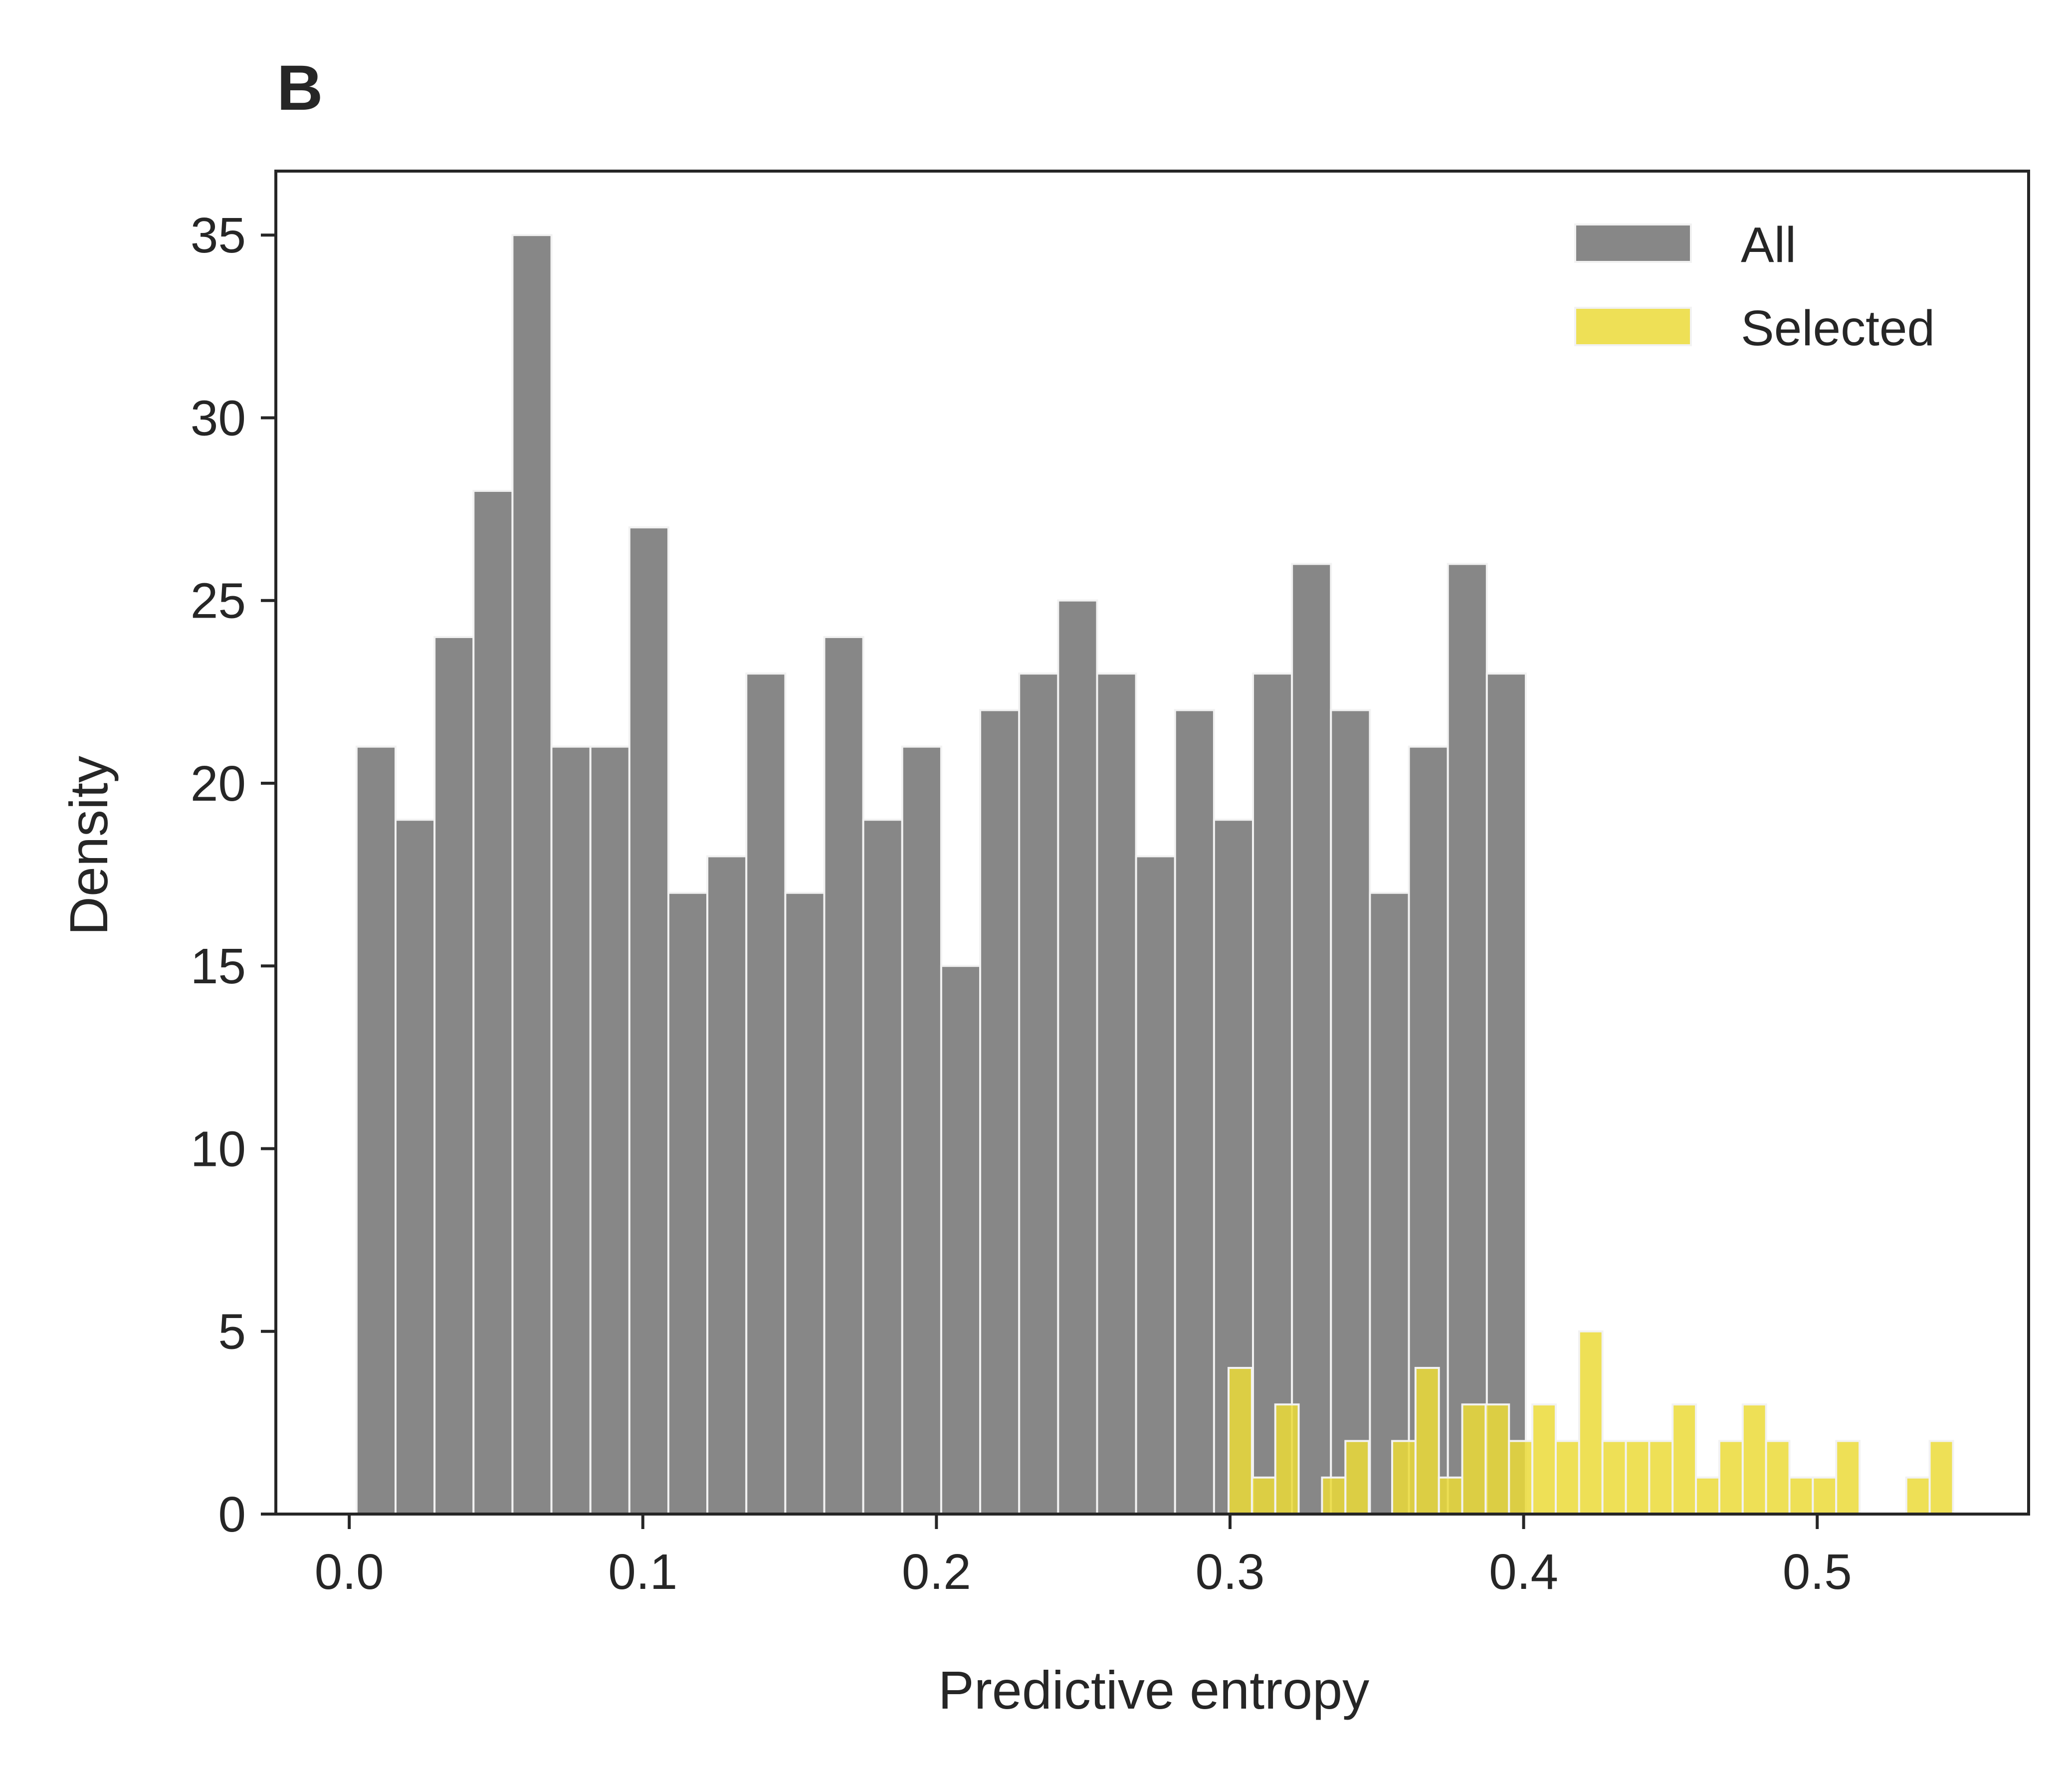 This screenshot has width=2072, height=1767. What do you see at coordinates (233, 875) in the screenshot?
I see `y-axis-ticks: 0 5 10 15 20 25 30 35` at bounding box center [233, 875].